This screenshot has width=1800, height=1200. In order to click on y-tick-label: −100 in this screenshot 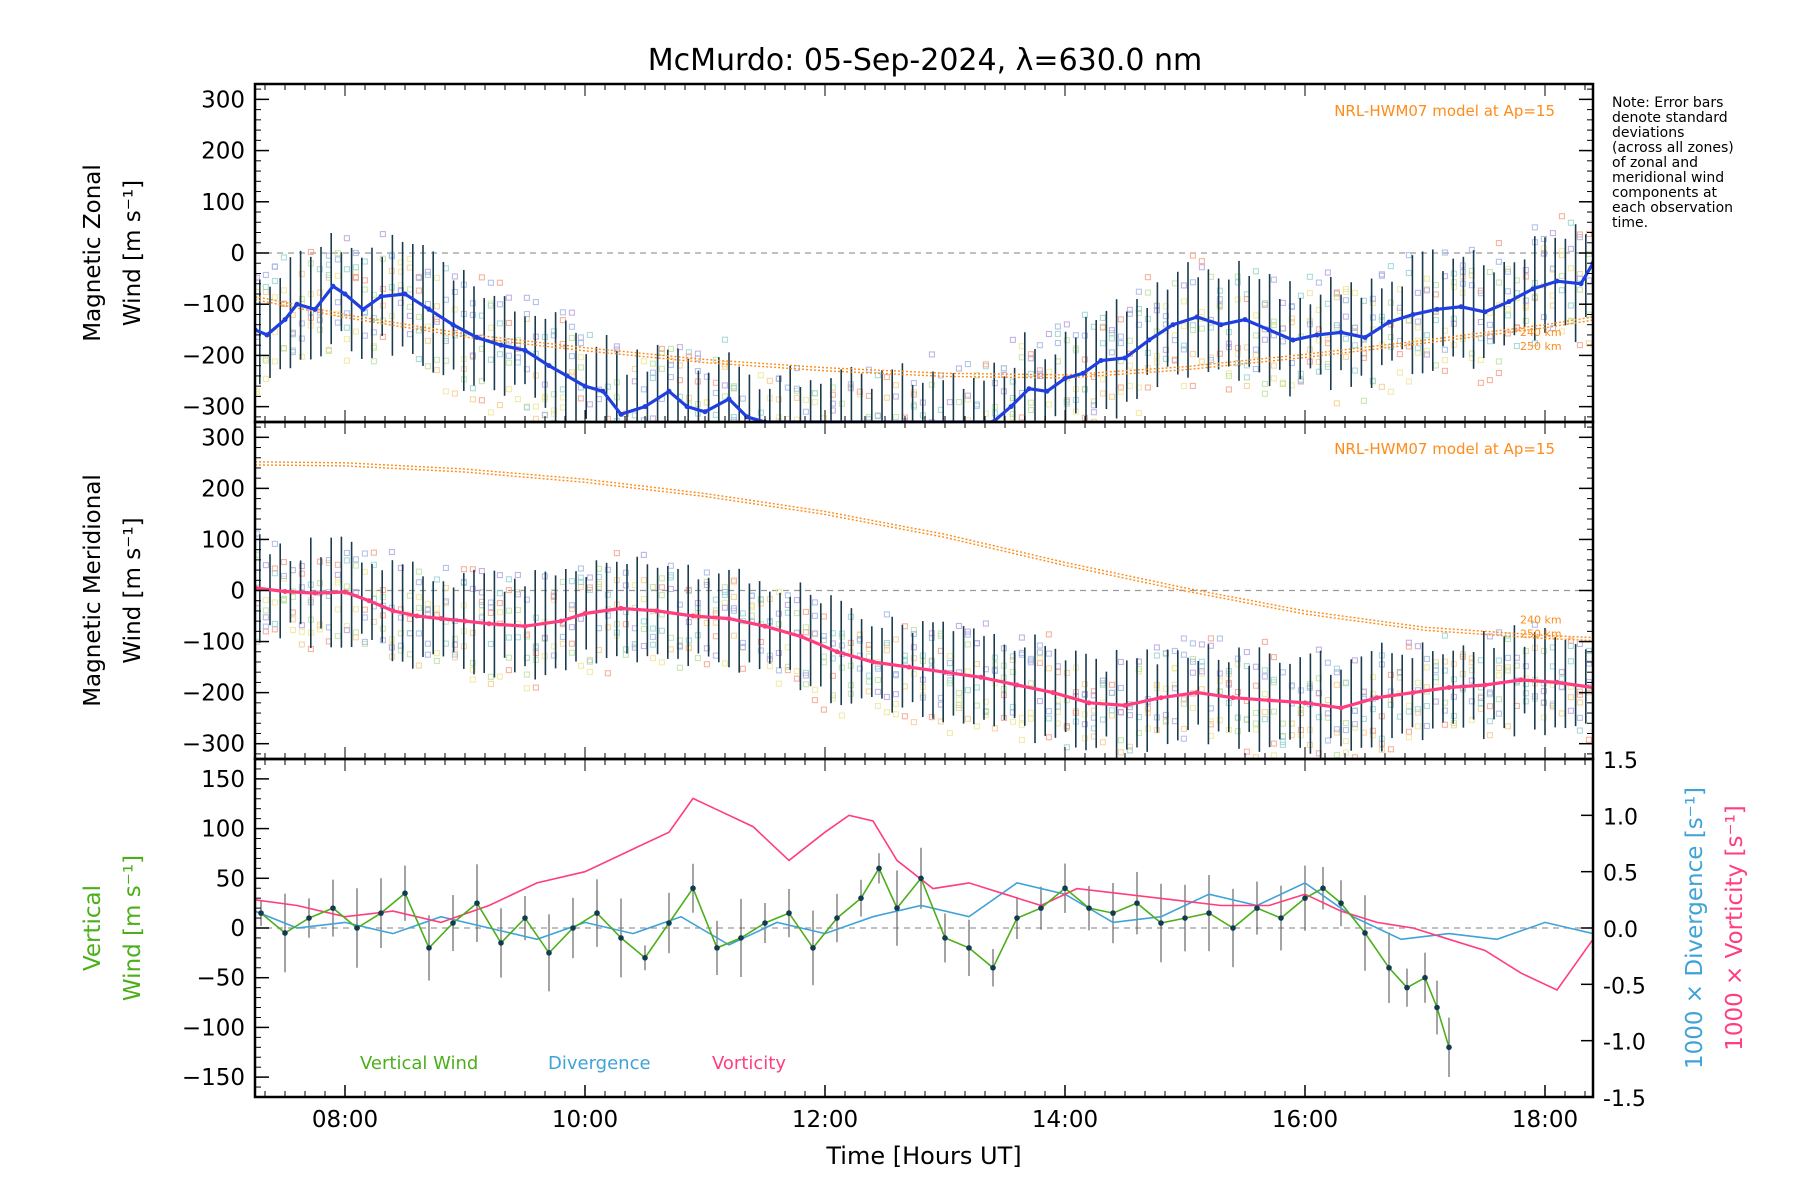, I will do `click(213, 1028)`.